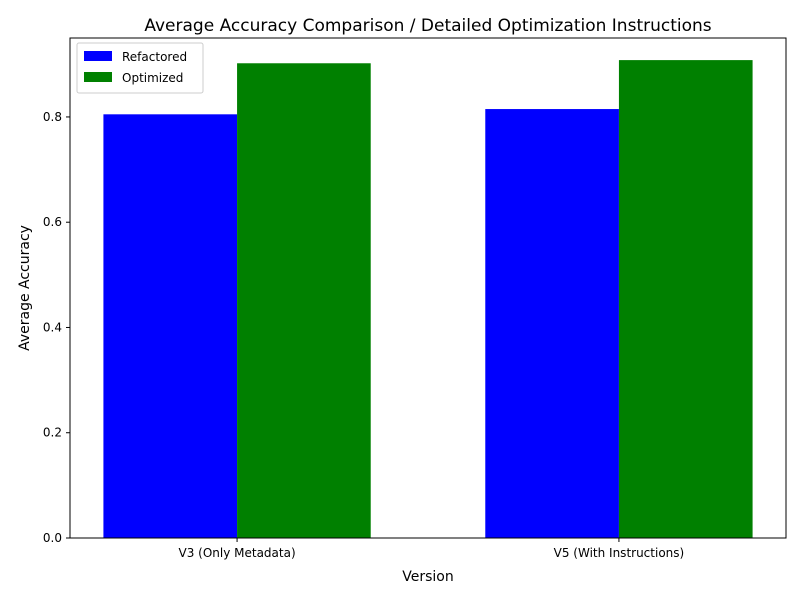  What do you see at coordinates (619, 553) in the screenshot?
I see `x-tick-label: V5 (With Instructions)` at bounding box center [619, 553].